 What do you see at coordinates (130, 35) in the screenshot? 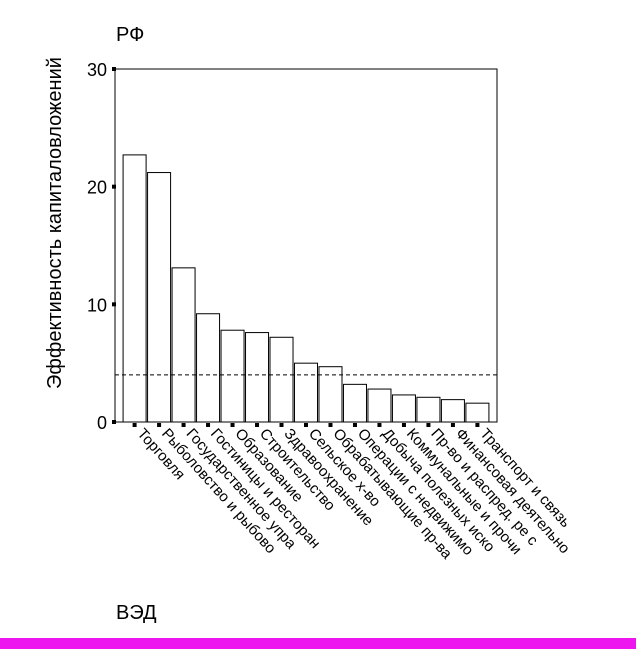
I see `chart-title: РФ` at bounding box center [130, 35].